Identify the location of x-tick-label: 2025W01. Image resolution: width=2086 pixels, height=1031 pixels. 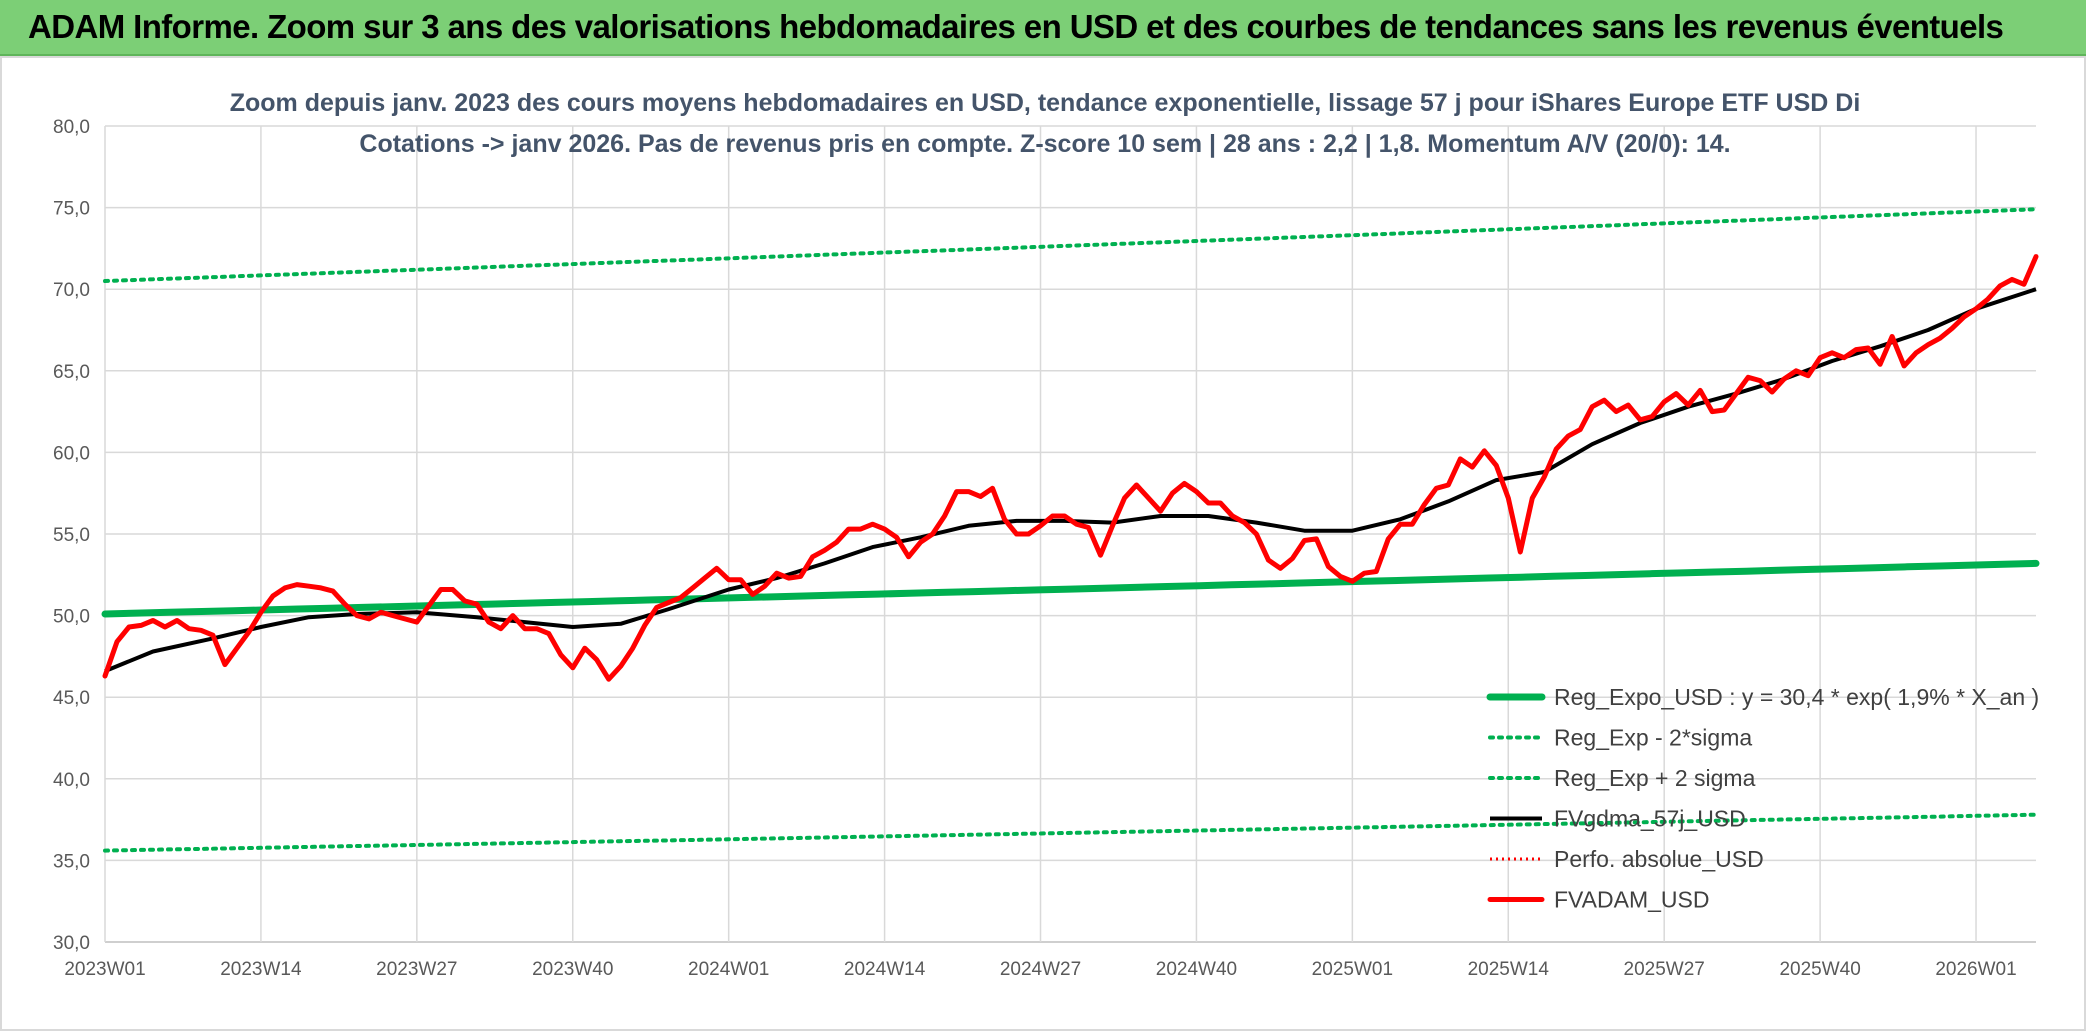
(1352, 969).